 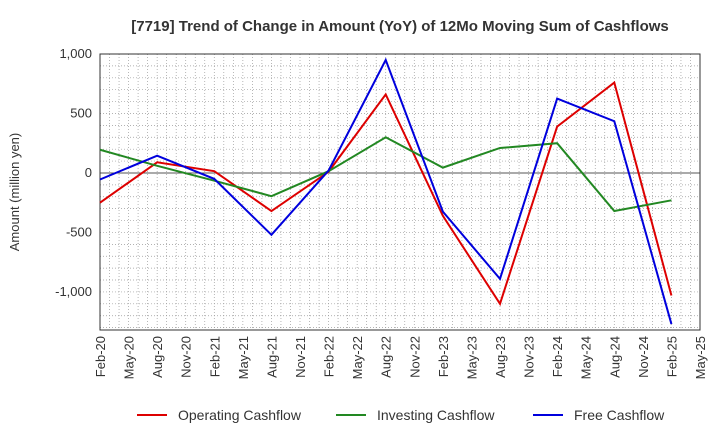 I want to click on x-tick-label: Aug-24, so click(x=614, y=357).